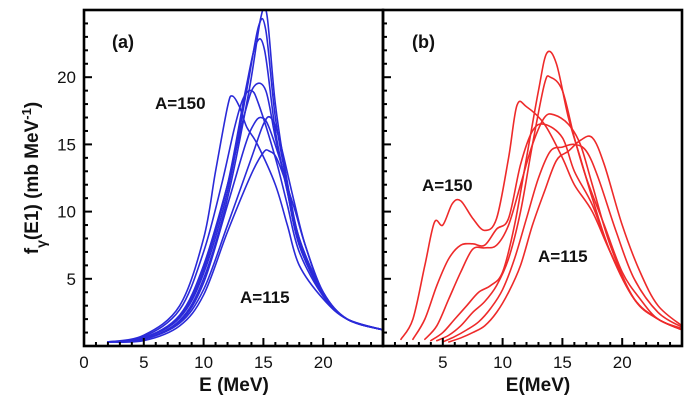 This screenshot has height=401, width=685. I want to click on ylabel-sup: -1, so click(26, 114).